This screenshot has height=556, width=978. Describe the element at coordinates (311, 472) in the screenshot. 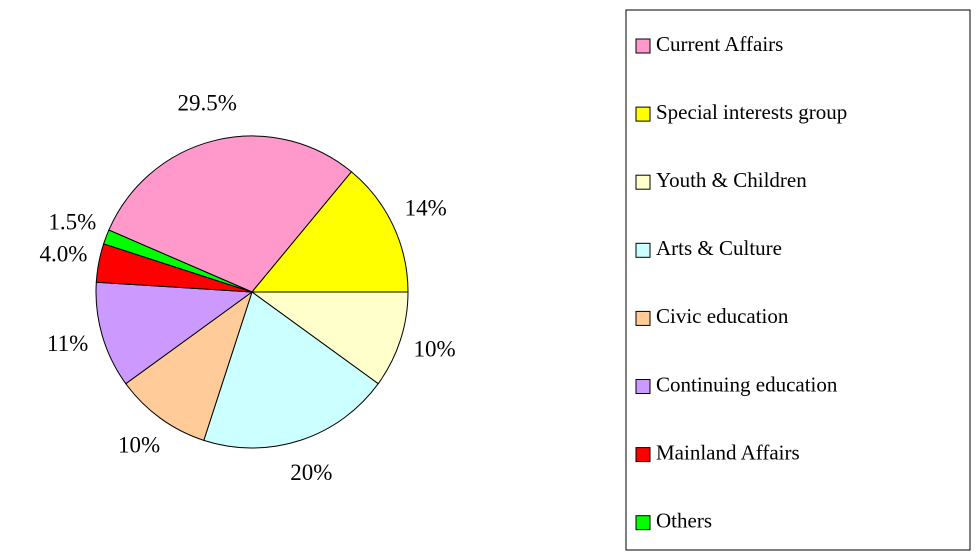

I see `data-label: 20%` at that location.